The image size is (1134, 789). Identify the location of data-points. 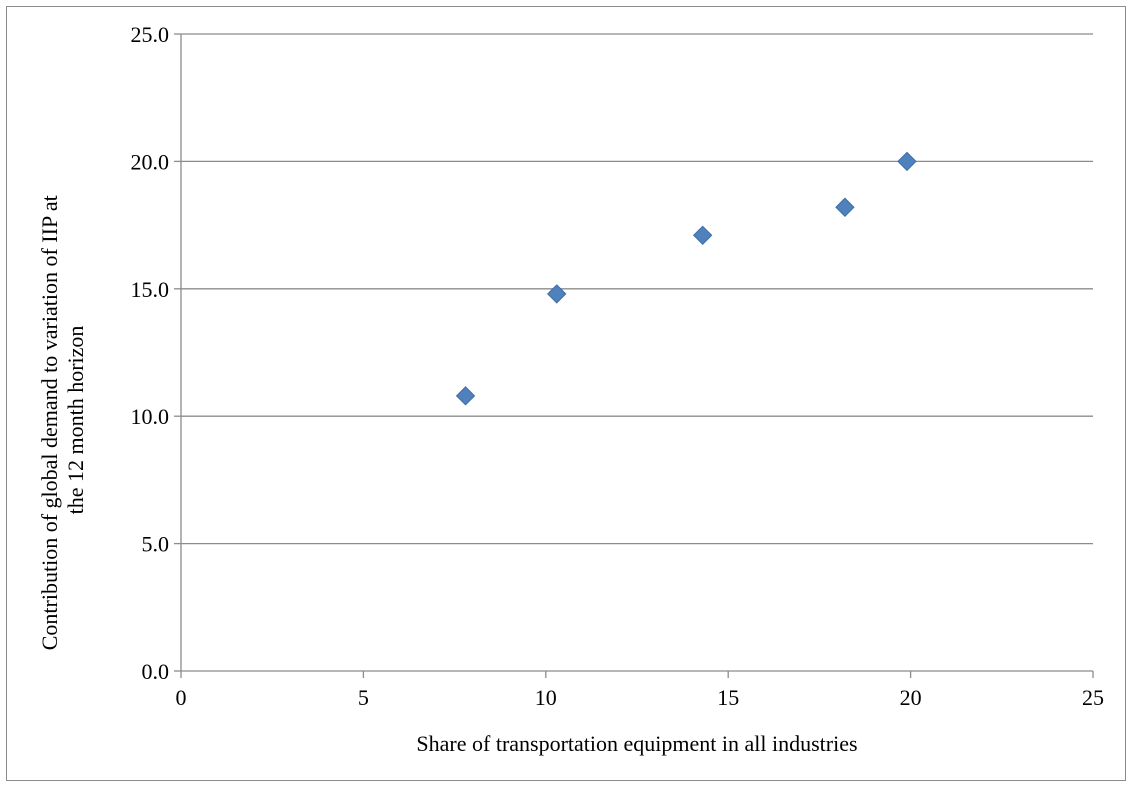
(686, 278).